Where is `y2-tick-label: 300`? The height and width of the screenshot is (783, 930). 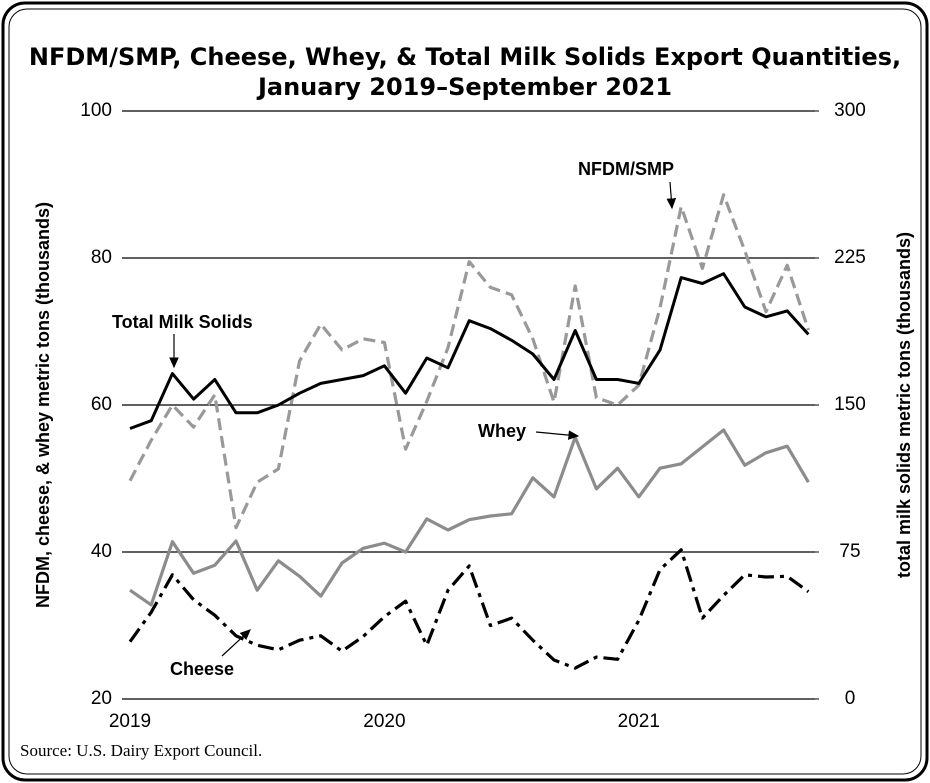 y2-tick-label: 300 is located at coordinates (850, 110).